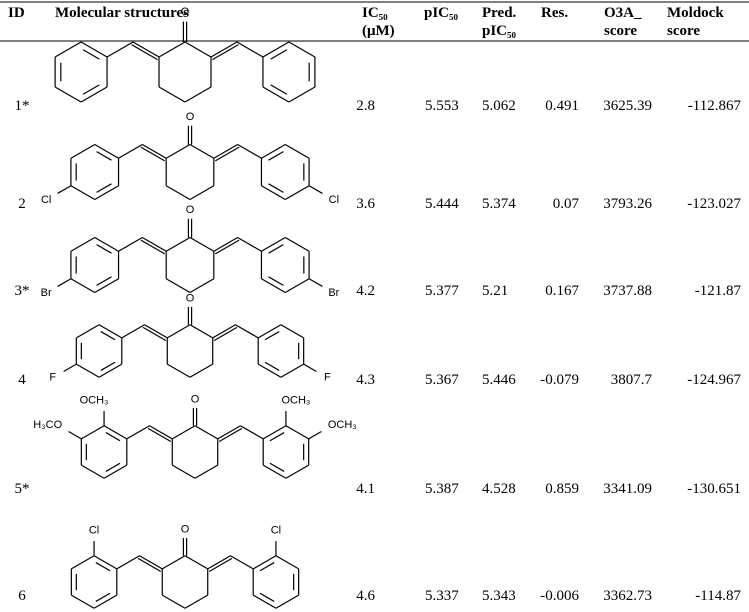 This screenshot has height=612, width=749. Describe the element at coordinates (559, 380) in the screenshot. I see `cell-res: -0.079` at that location.